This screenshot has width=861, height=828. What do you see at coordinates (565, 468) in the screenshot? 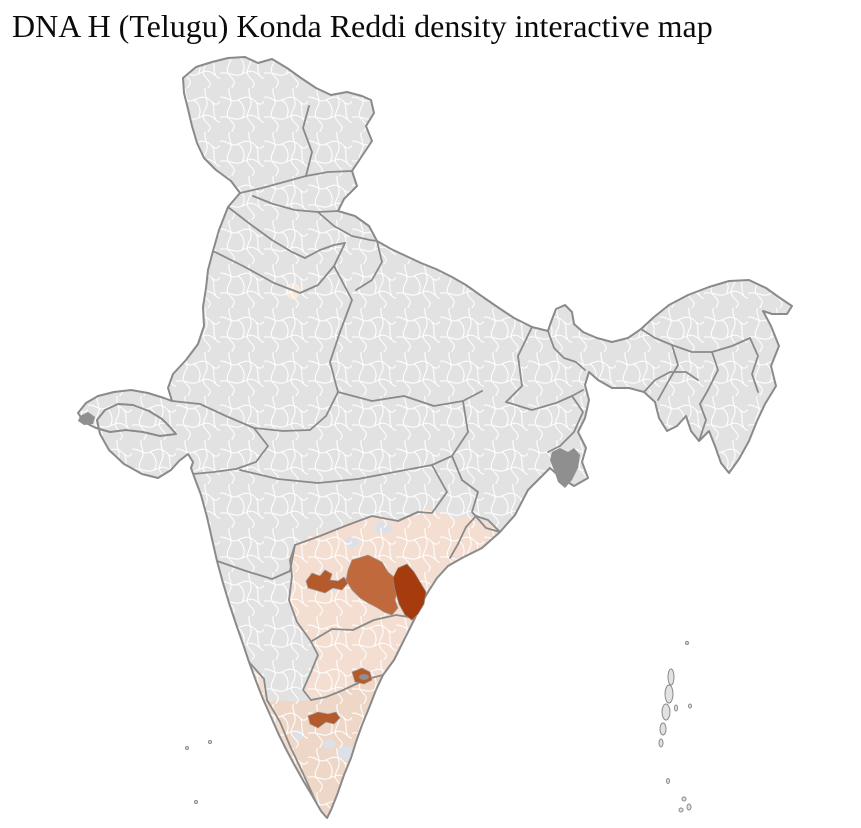
I see `district-dark-sundarbans` at bounding box center [565, 468].